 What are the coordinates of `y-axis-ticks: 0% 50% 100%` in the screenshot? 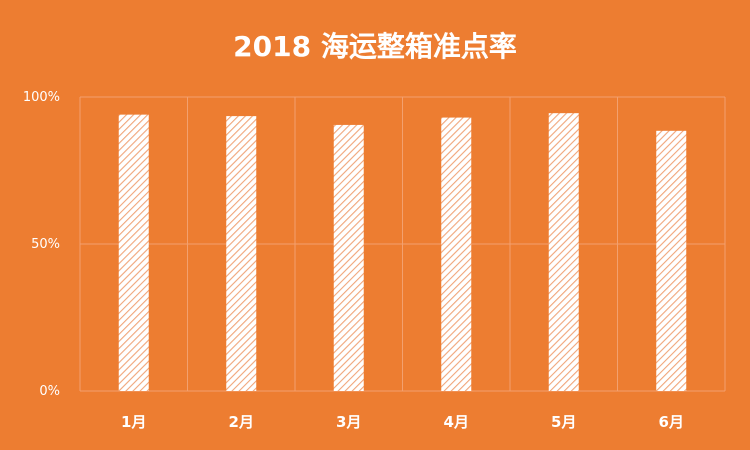 It's located at (41, 244).